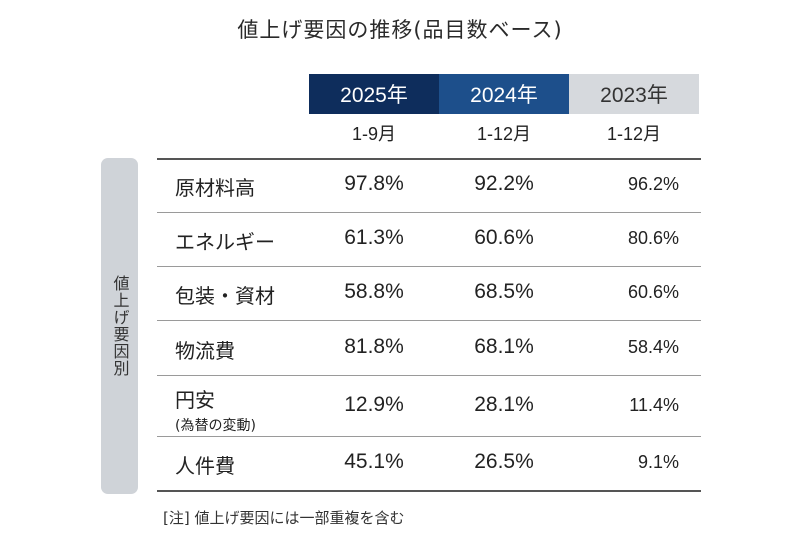 The height and width of the screenshot is (550, 800). I want to click on value-cell-r1-c2: 80.6%, so click(653, 238).